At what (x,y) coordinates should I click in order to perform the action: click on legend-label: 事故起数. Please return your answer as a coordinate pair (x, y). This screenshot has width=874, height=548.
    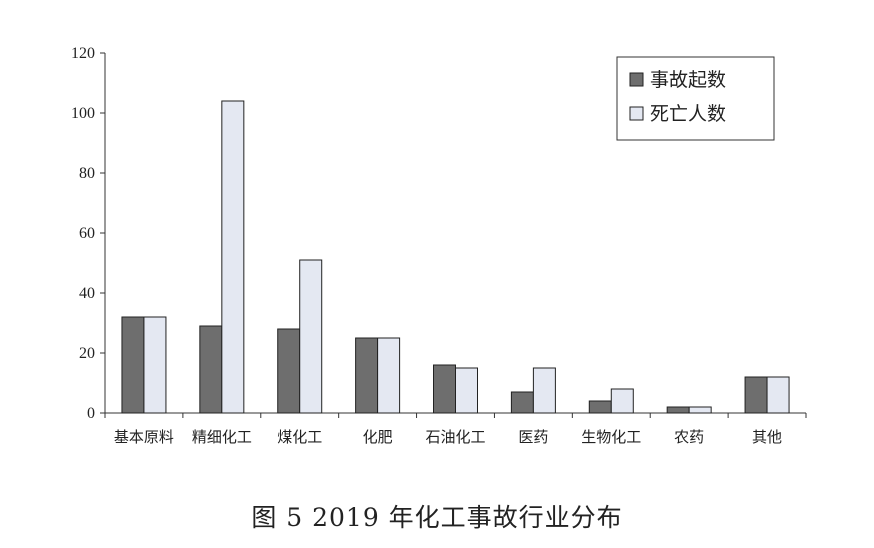
    Looking at the image, I should click on (688, 80).